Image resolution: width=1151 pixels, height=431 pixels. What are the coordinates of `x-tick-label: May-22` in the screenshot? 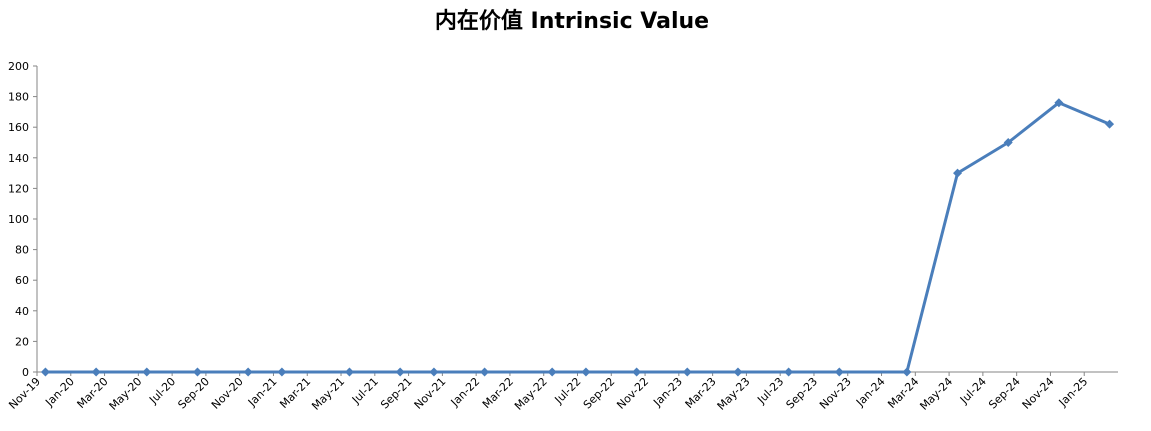 It's located at (531, 394).